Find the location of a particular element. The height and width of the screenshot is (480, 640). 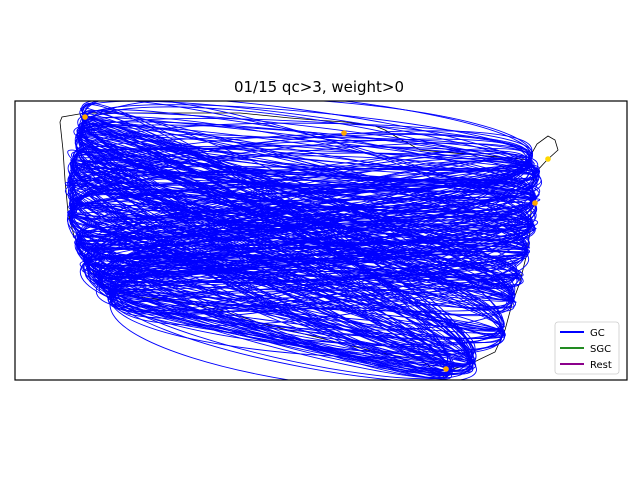

legend-box is located at coordinates (587, 348).